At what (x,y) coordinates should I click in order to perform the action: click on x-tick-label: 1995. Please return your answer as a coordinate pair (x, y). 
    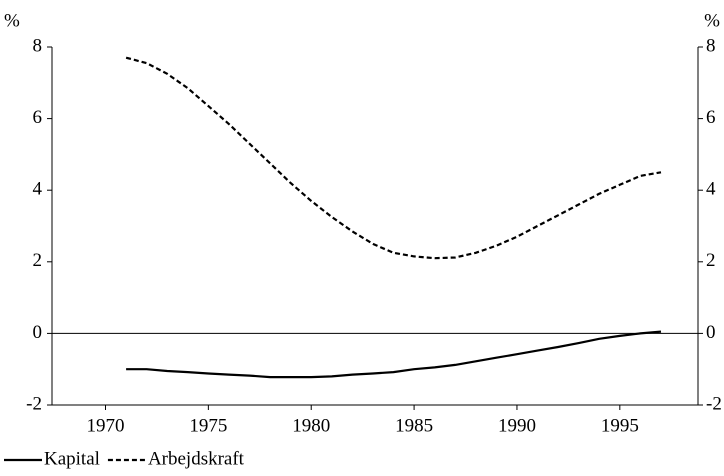
    Looking at the image, I should click on (620, 425).